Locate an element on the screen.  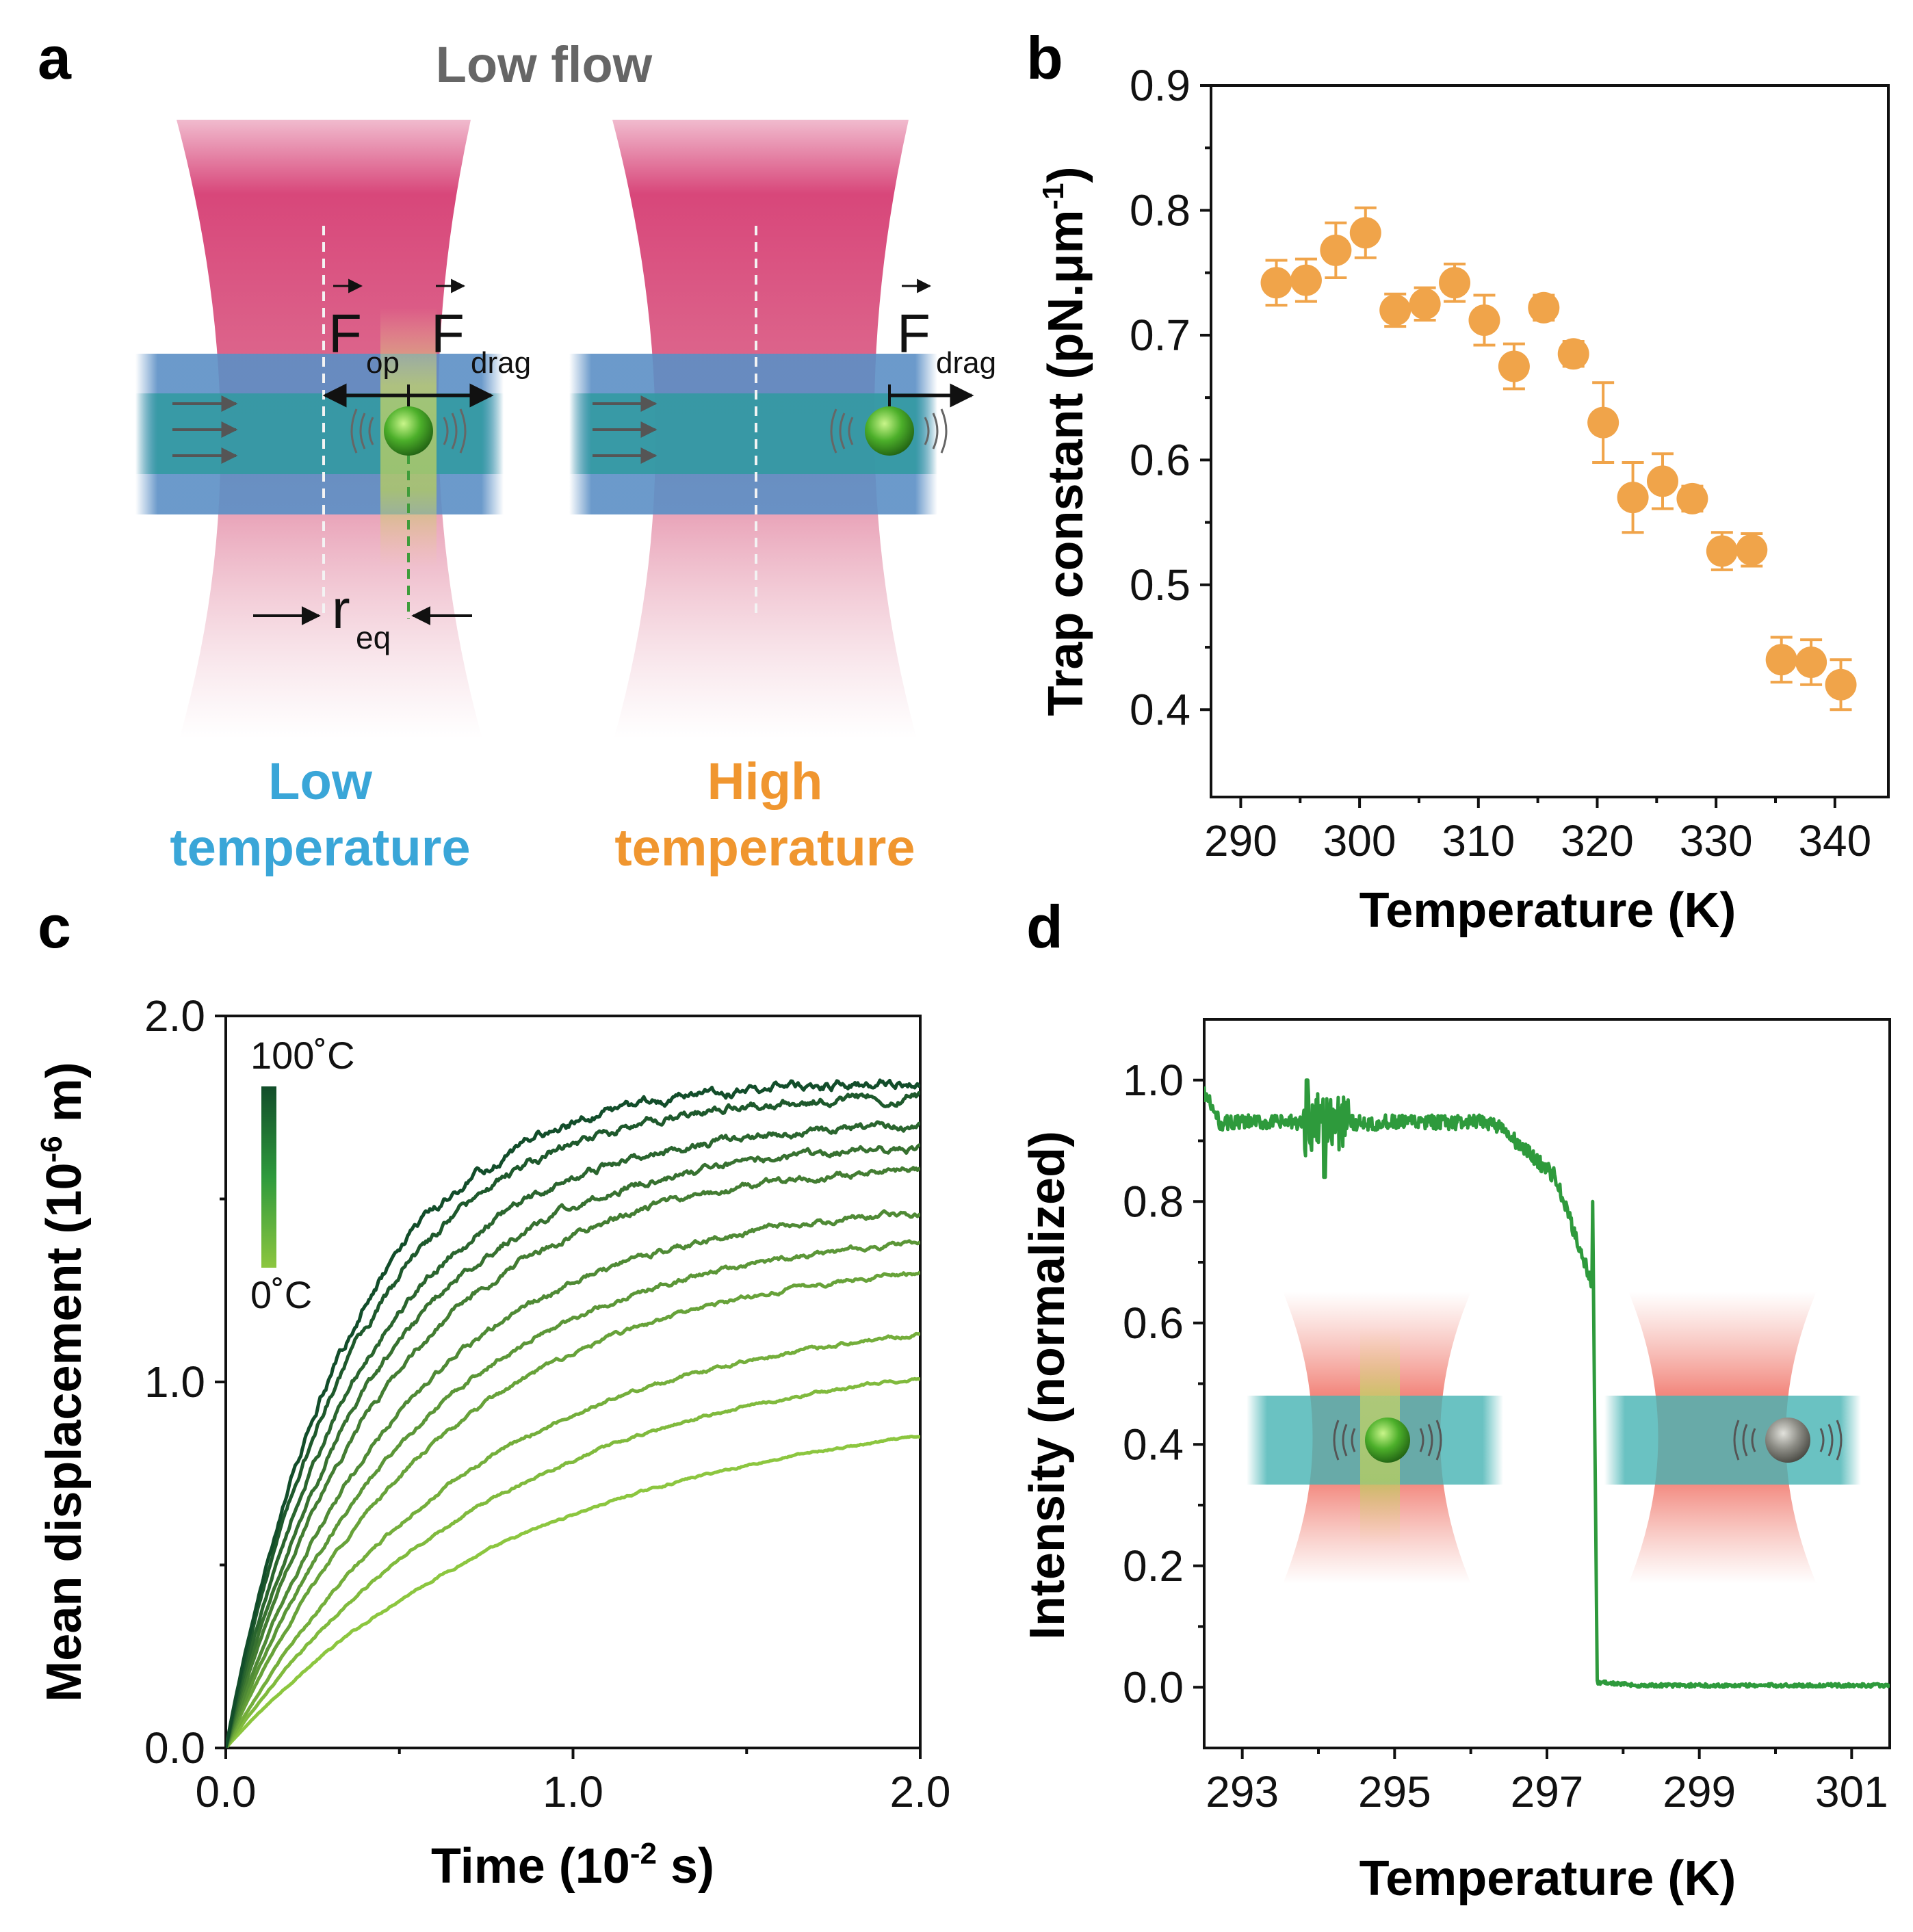
colorbar-bottom-label: 0˚C is located at coordinates (281, 1294).